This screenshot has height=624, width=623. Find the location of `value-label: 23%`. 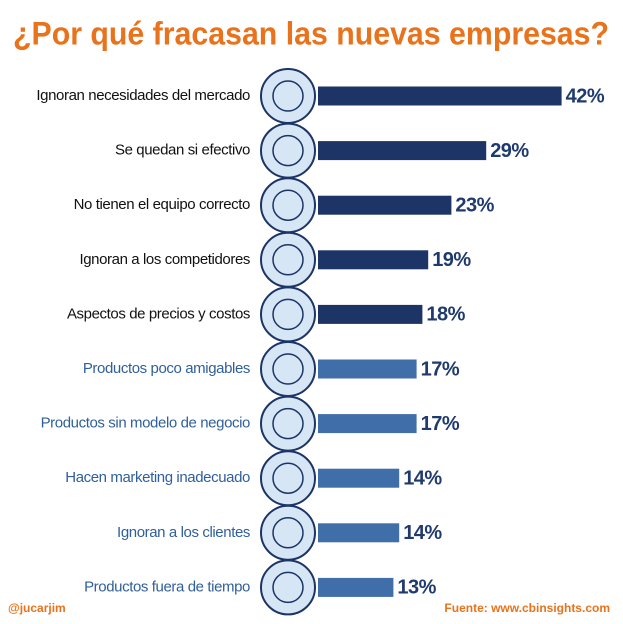

value-label: 23% is located at coordinates (474, 205).